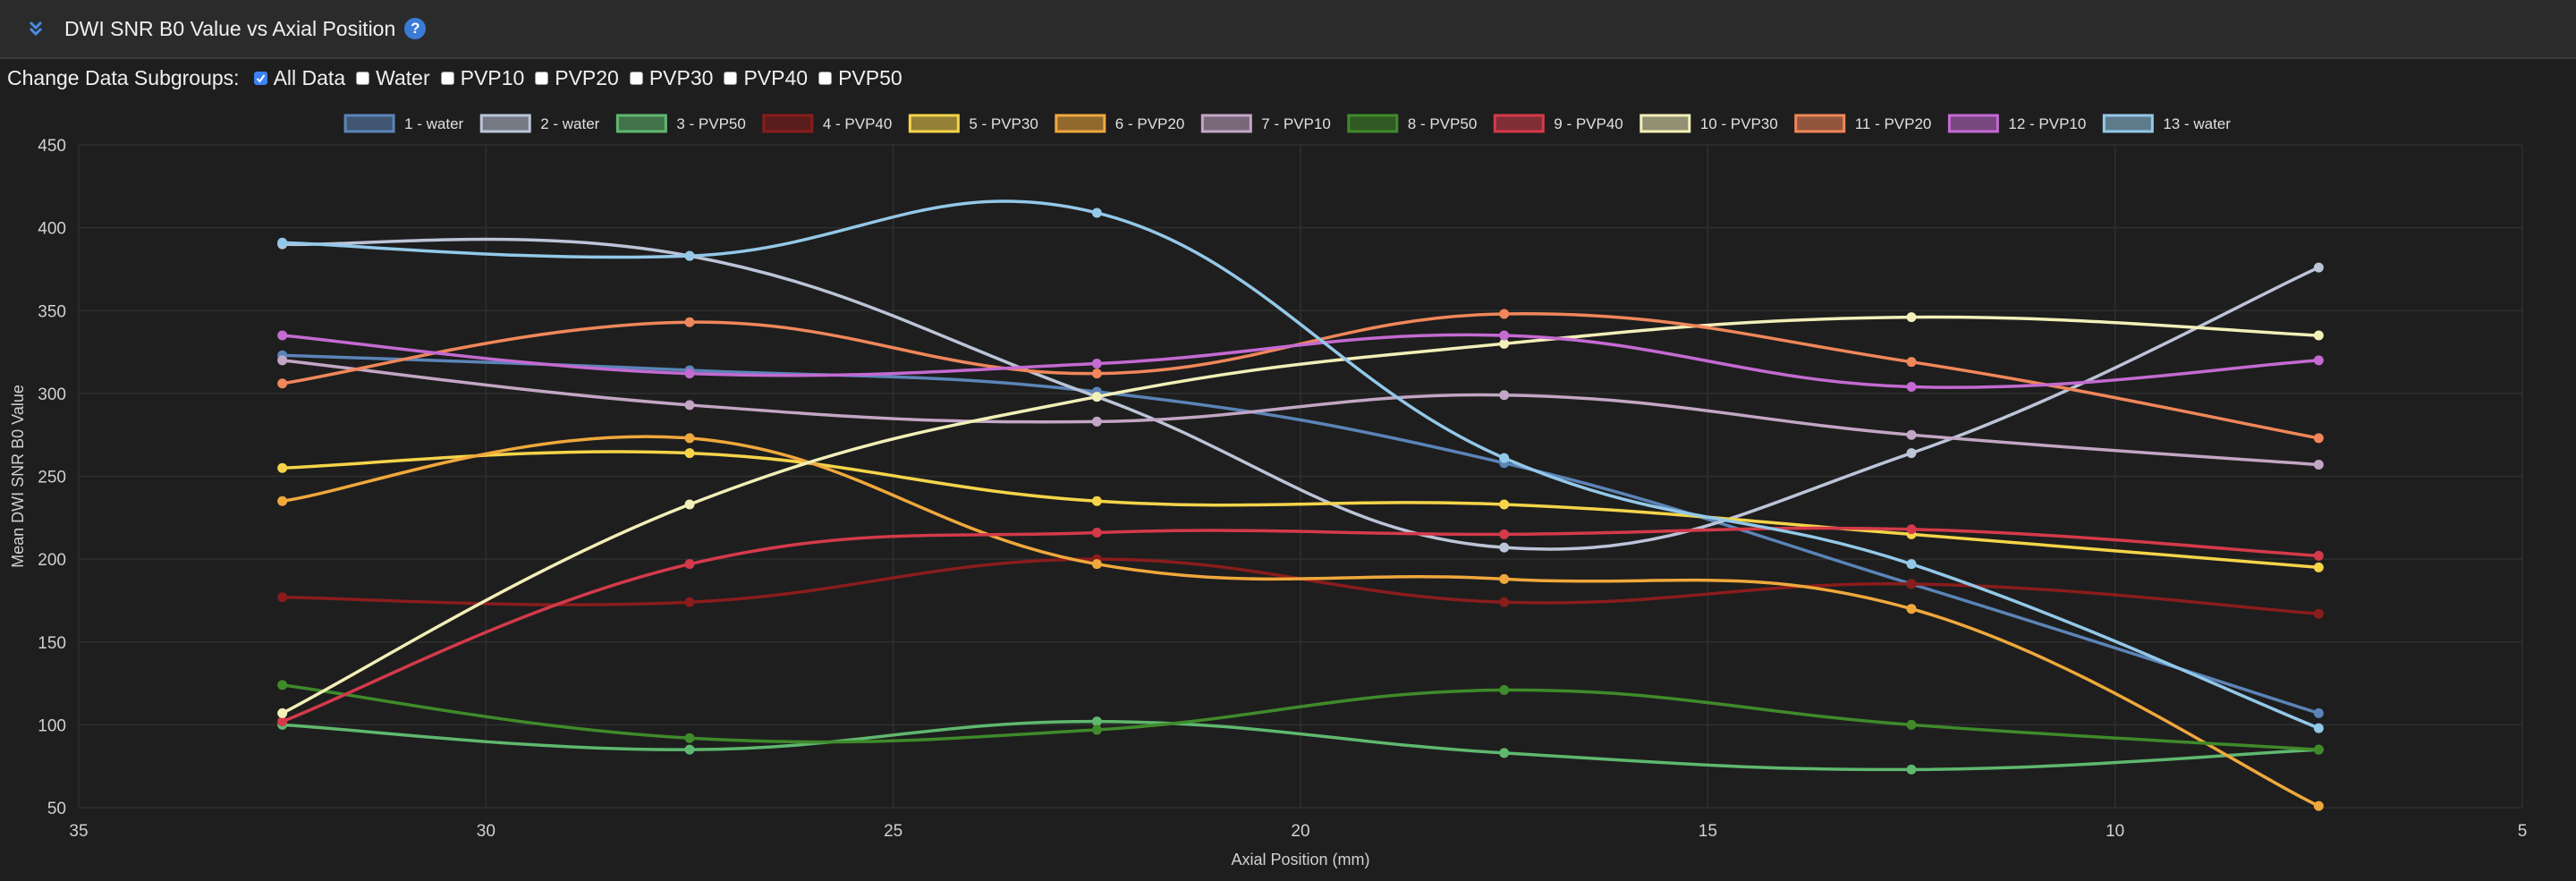 The height and width of the screenshot is (881, 2576). What do you see at coordinates (2047, 123) in the screenshot?
I see `legend-label: 12 - PVP10` at bounding box center [2047, 123].